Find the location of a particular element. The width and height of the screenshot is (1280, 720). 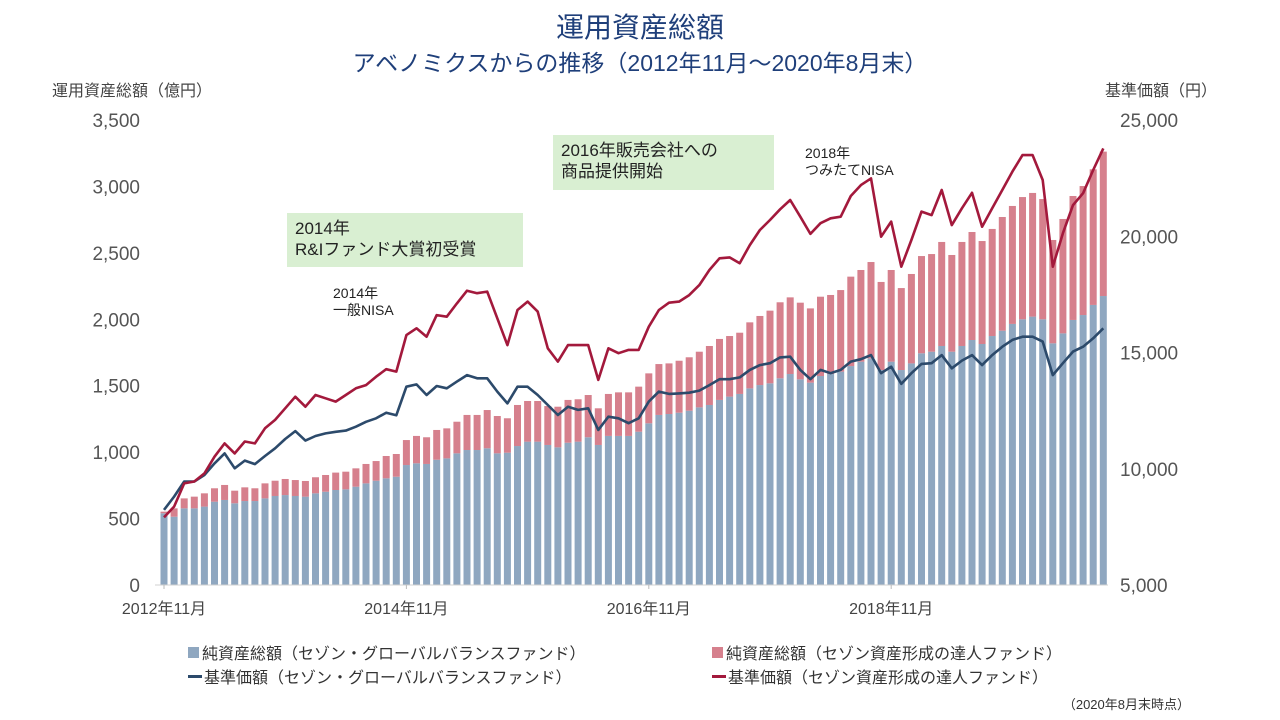

legend-item-gbf-assets: 純資産総額（セゾン・グローバルバランスファンド） is located at coordinates (387, 652).